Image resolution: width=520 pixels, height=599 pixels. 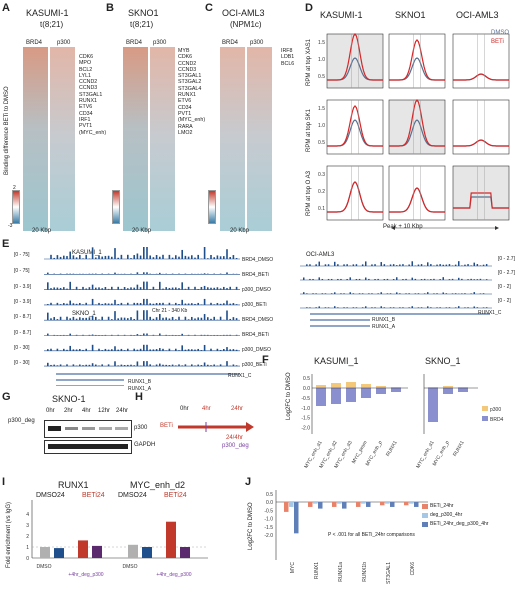 I want to click on barj-ytick: -1.0, so click(x=268, y=520).